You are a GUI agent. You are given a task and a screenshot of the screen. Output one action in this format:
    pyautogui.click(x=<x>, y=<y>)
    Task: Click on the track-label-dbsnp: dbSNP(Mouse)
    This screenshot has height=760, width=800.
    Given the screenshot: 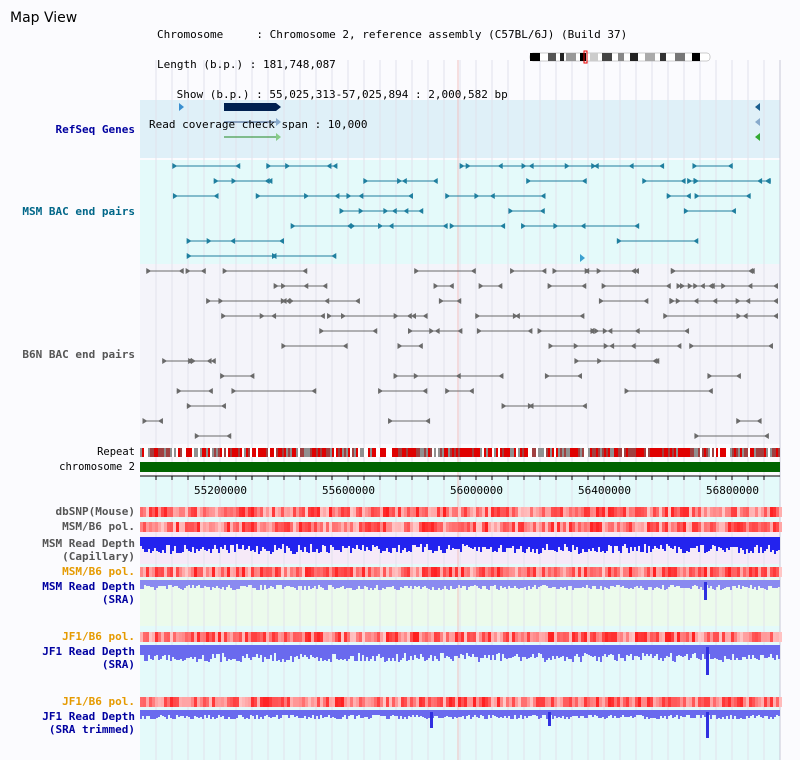 What is the action you would take?
    pyautogui.click(x=95, y=511)
    